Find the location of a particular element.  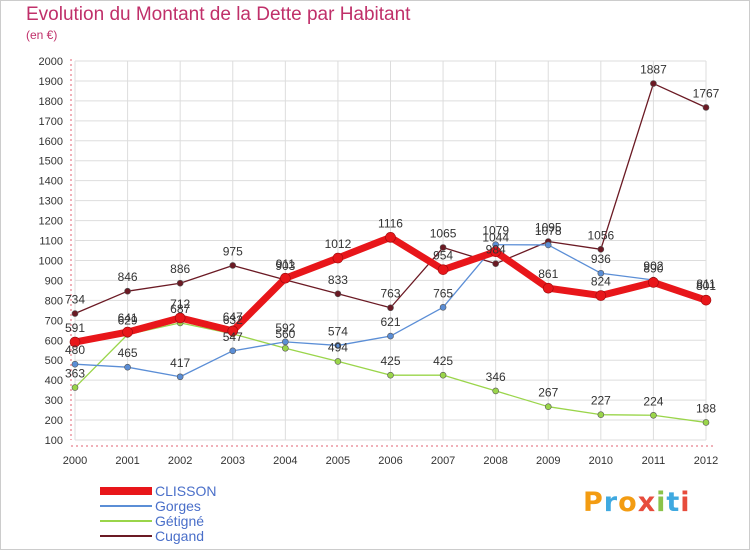

data-label: 629 is located at coordinates (128, 320).